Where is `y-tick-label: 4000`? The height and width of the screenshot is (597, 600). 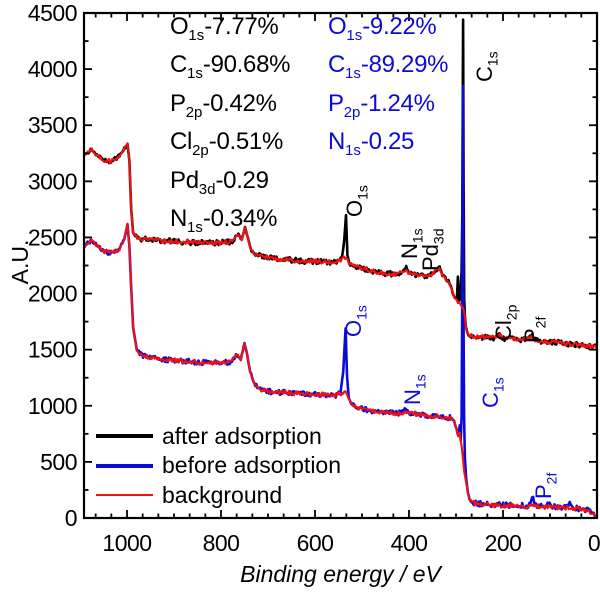
y-tick-label: 4000 is located at coordinates (52, 69).